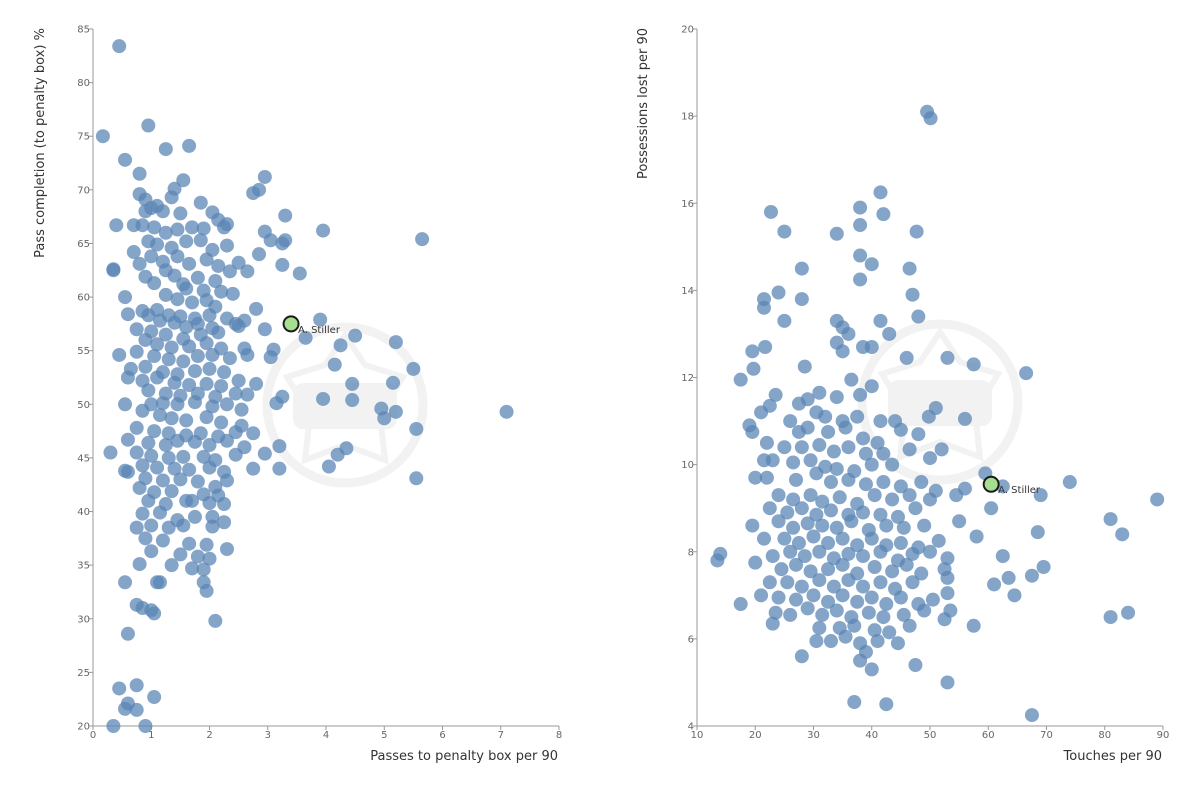 This screenshot has width=1198, height=796. I want to click on chart1-y-tick-label: 65, so click(83, 244).